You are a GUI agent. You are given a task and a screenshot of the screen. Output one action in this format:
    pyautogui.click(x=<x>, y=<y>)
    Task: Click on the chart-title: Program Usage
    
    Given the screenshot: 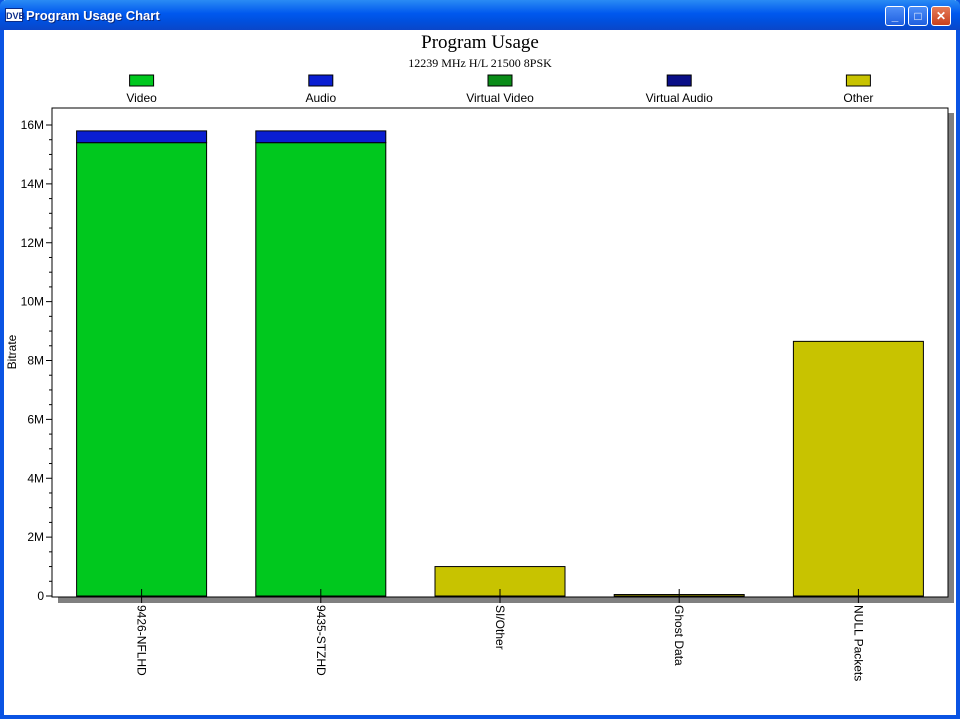 What is the action you would take?
    pyautogui.click(x=480, y=42)
    